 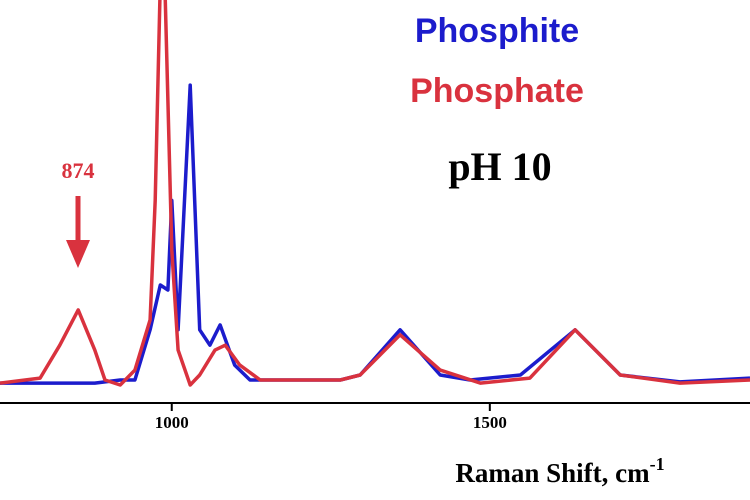 What do you see at coordinates (490, 422) in the screenshot?
I see `x-tick-label: 1500` at bounding box center [490, 422].